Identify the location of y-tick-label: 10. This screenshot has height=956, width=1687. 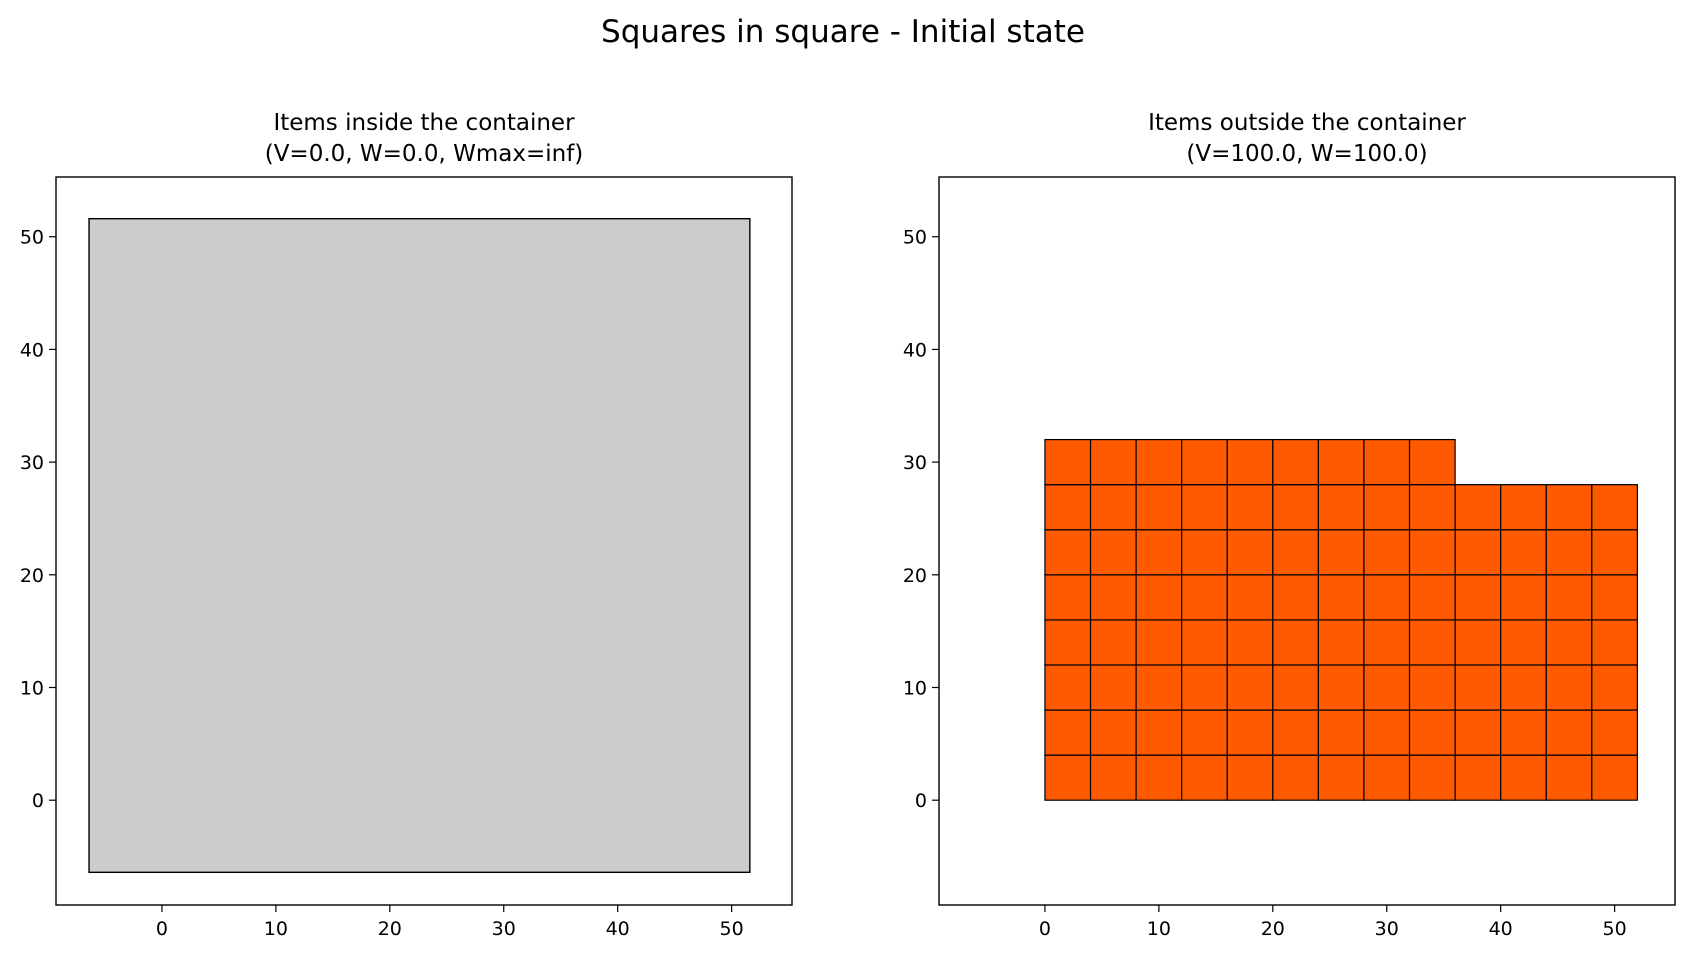
(32, 689).